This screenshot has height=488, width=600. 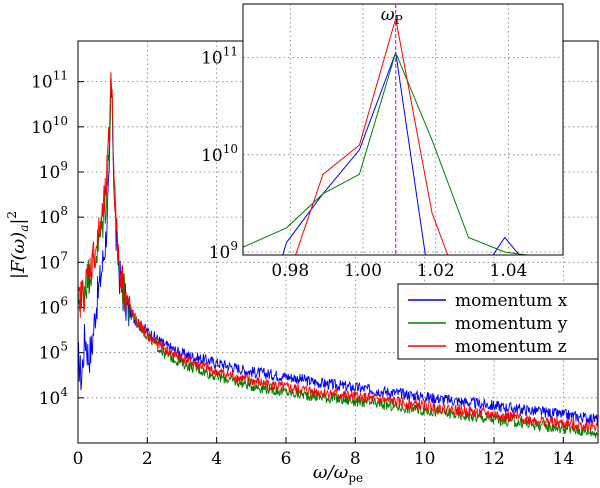 I want to click on legend-label: momentum y, so click(x=511, y=324).